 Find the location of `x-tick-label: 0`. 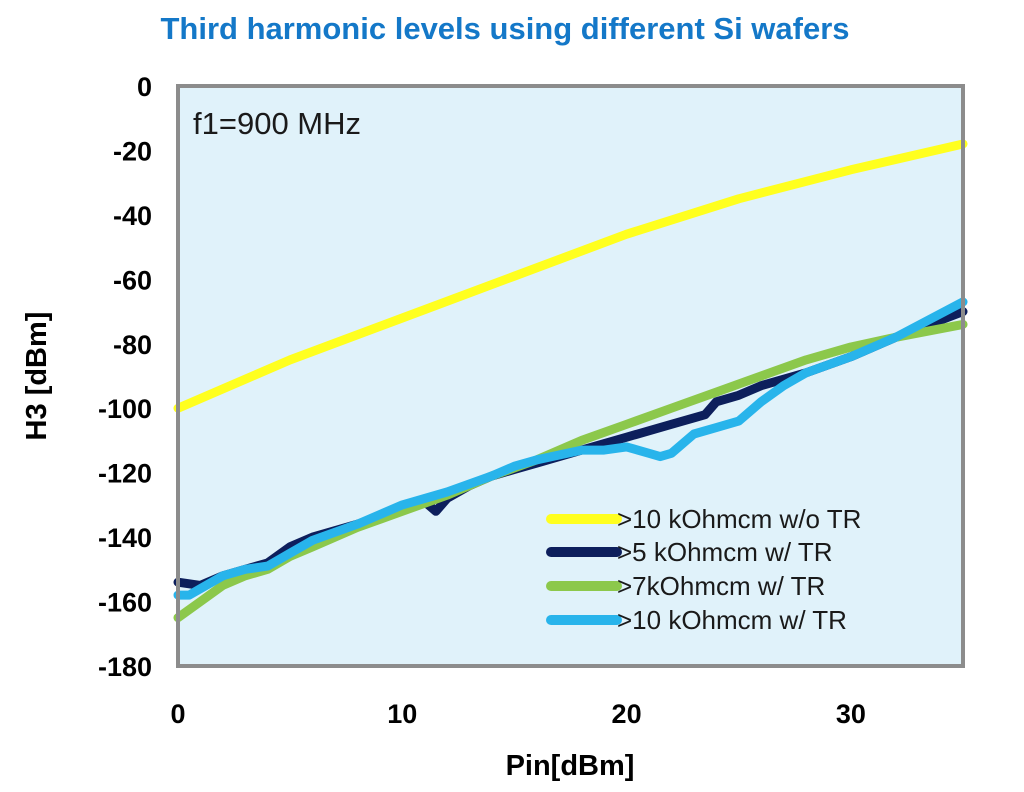

x-tick-label: 0 is located at coordinates (177, 714).